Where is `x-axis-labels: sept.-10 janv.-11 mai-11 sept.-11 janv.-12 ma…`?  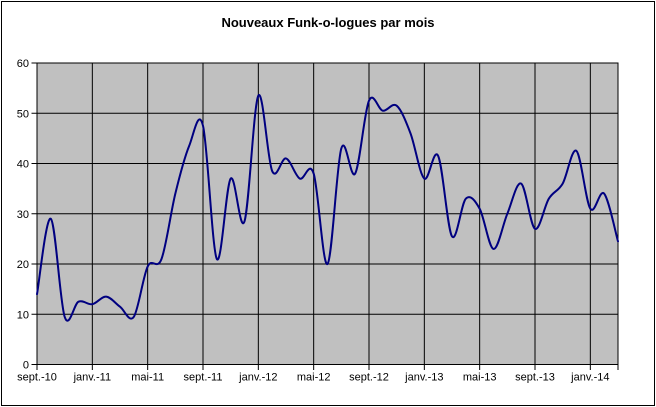 x-axis-labels: sept.-10 janv.-11 mai-11 sept.-11 janv.-12 ma… is located at coordinates (313, 378).